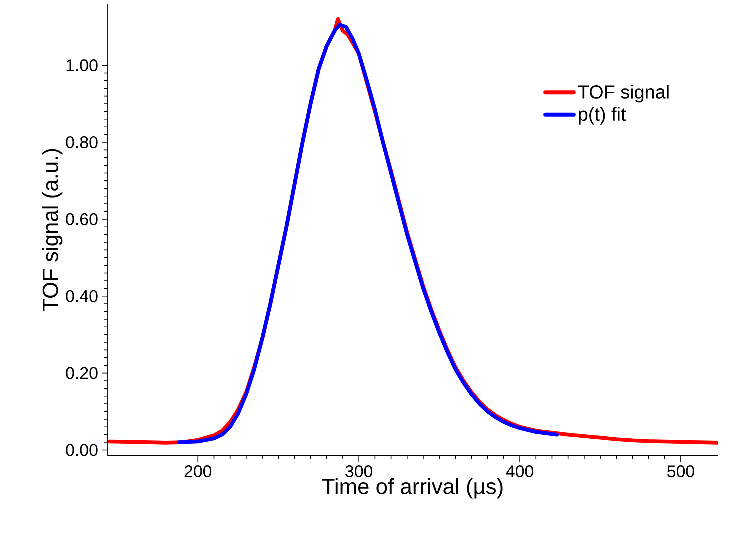  Describe the element at coordinates (82, 373) in the screenshot. I see `y-tick-label: 0.20` at that location.